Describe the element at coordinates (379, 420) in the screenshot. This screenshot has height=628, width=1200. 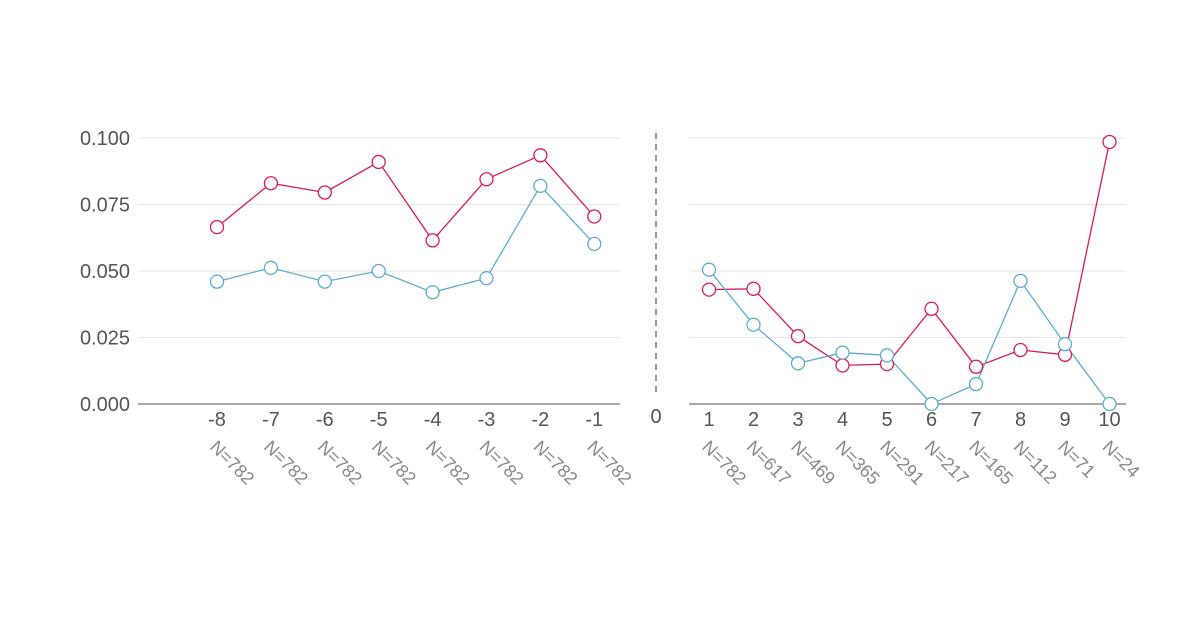
I see `x-tick-label: -5` at that location.